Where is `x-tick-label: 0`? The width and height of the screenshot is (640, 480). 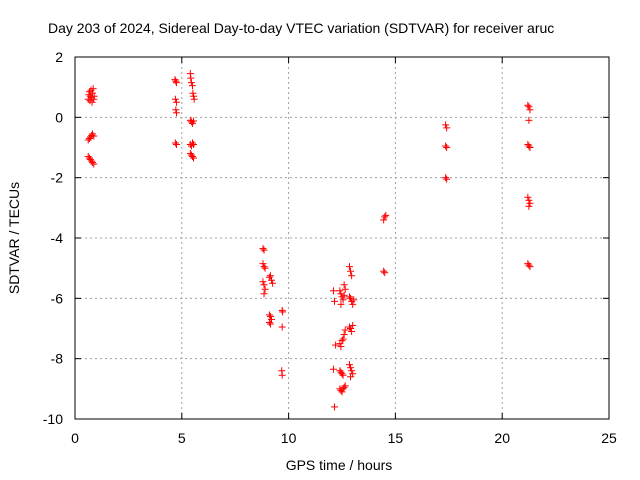 x-tick-label: 0 is located at coordinates (75, 438).